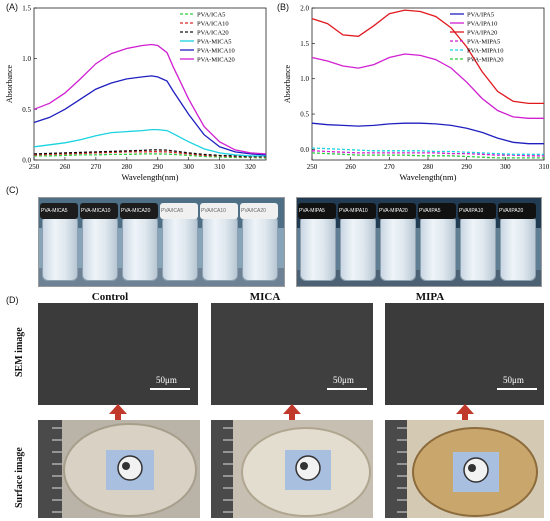 The width and height of the screenshot is (550, 521). Describe the element at coordinates (427, 155) in the screenshot. I see `series-line-pva-mipa20` at that location.